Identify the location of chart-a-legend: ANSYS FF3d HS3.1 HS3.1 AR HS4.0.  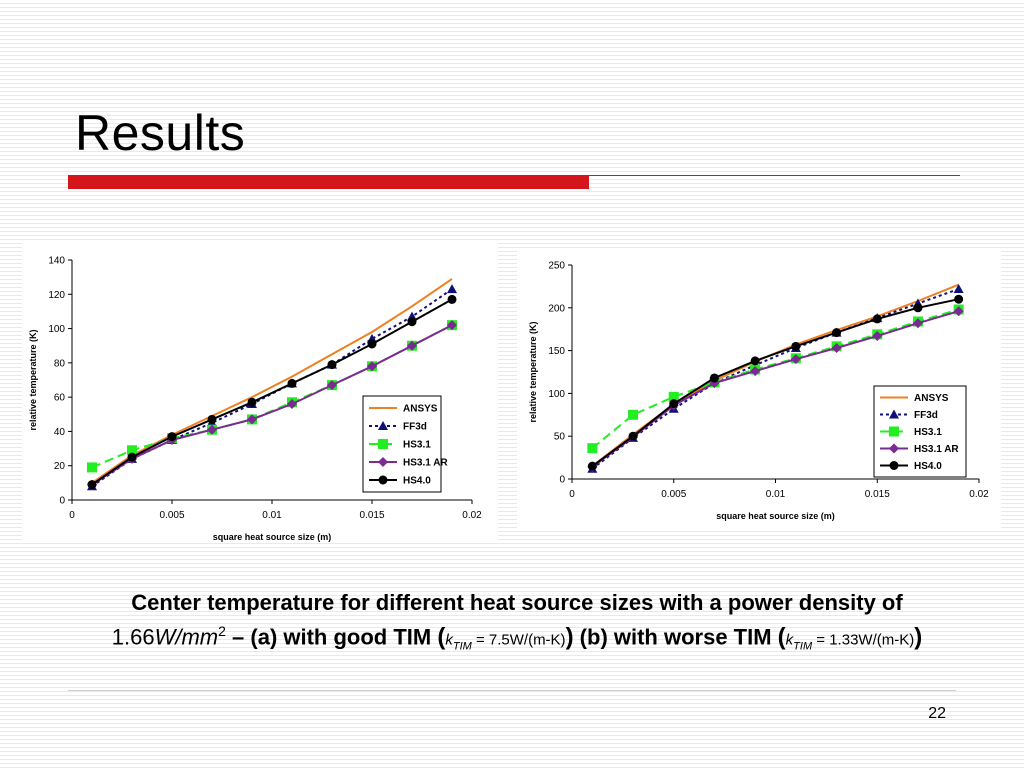
(405, 444).